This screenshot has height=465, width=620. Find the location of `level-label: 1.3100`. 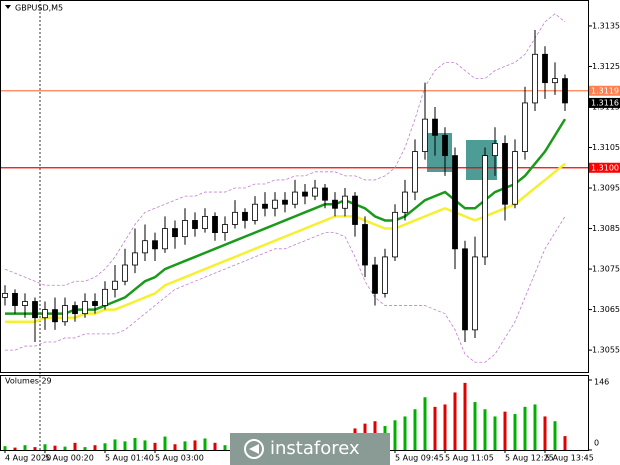

level-label: 1.3100 is located at coordinates (605, 167).